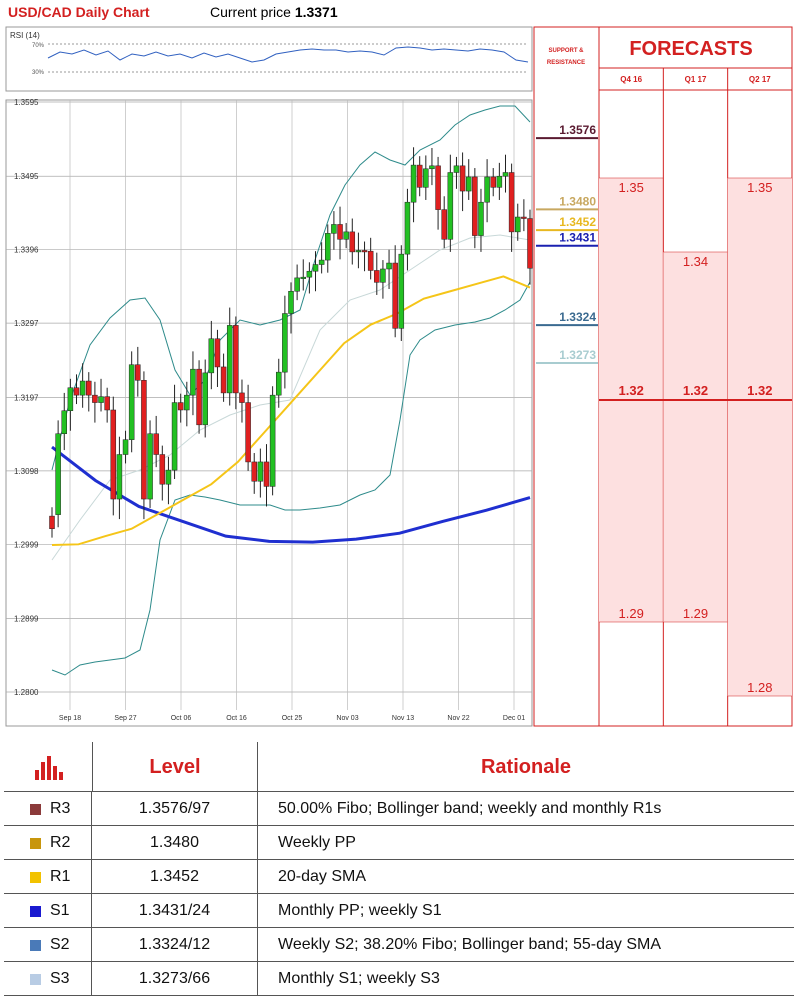  I want to click on sma-55-line, so click(291, 494).